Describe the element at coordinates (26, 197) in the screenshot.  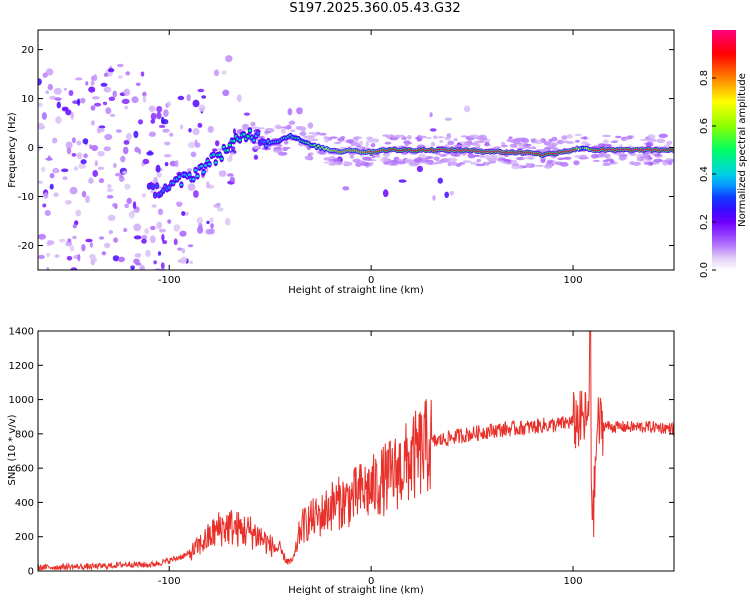
I see `y-tick-label: -10` at that location.